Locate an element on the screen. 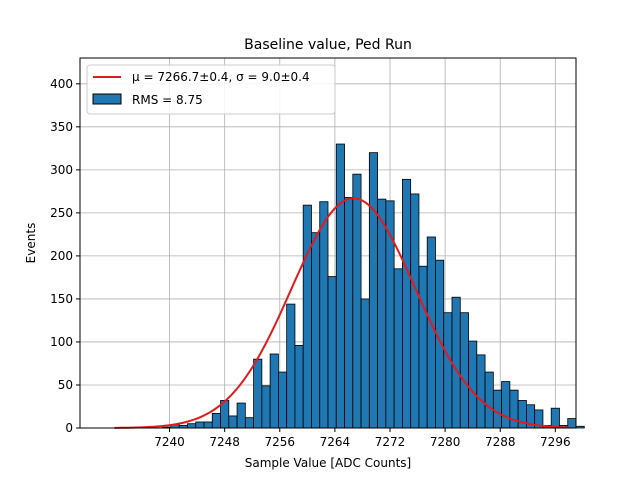 The width and height of the screenshot is (640, 480). legend: μ = 7266.7±0.4, σ = 9.0±0.4 RMS = 8.75 is located at coordinates (211, 89).